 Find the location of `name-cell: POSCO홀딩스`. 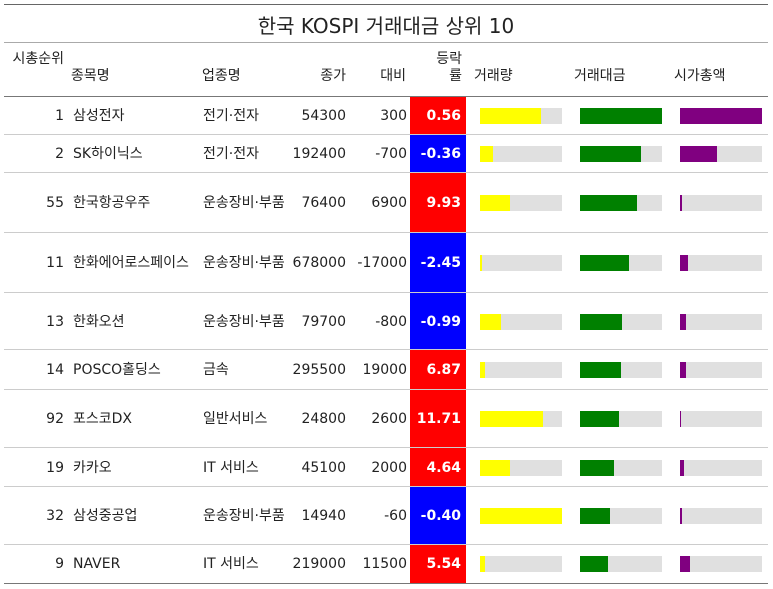

name-cell: POSCO홀딩스 is located at coordinates (117, 370).